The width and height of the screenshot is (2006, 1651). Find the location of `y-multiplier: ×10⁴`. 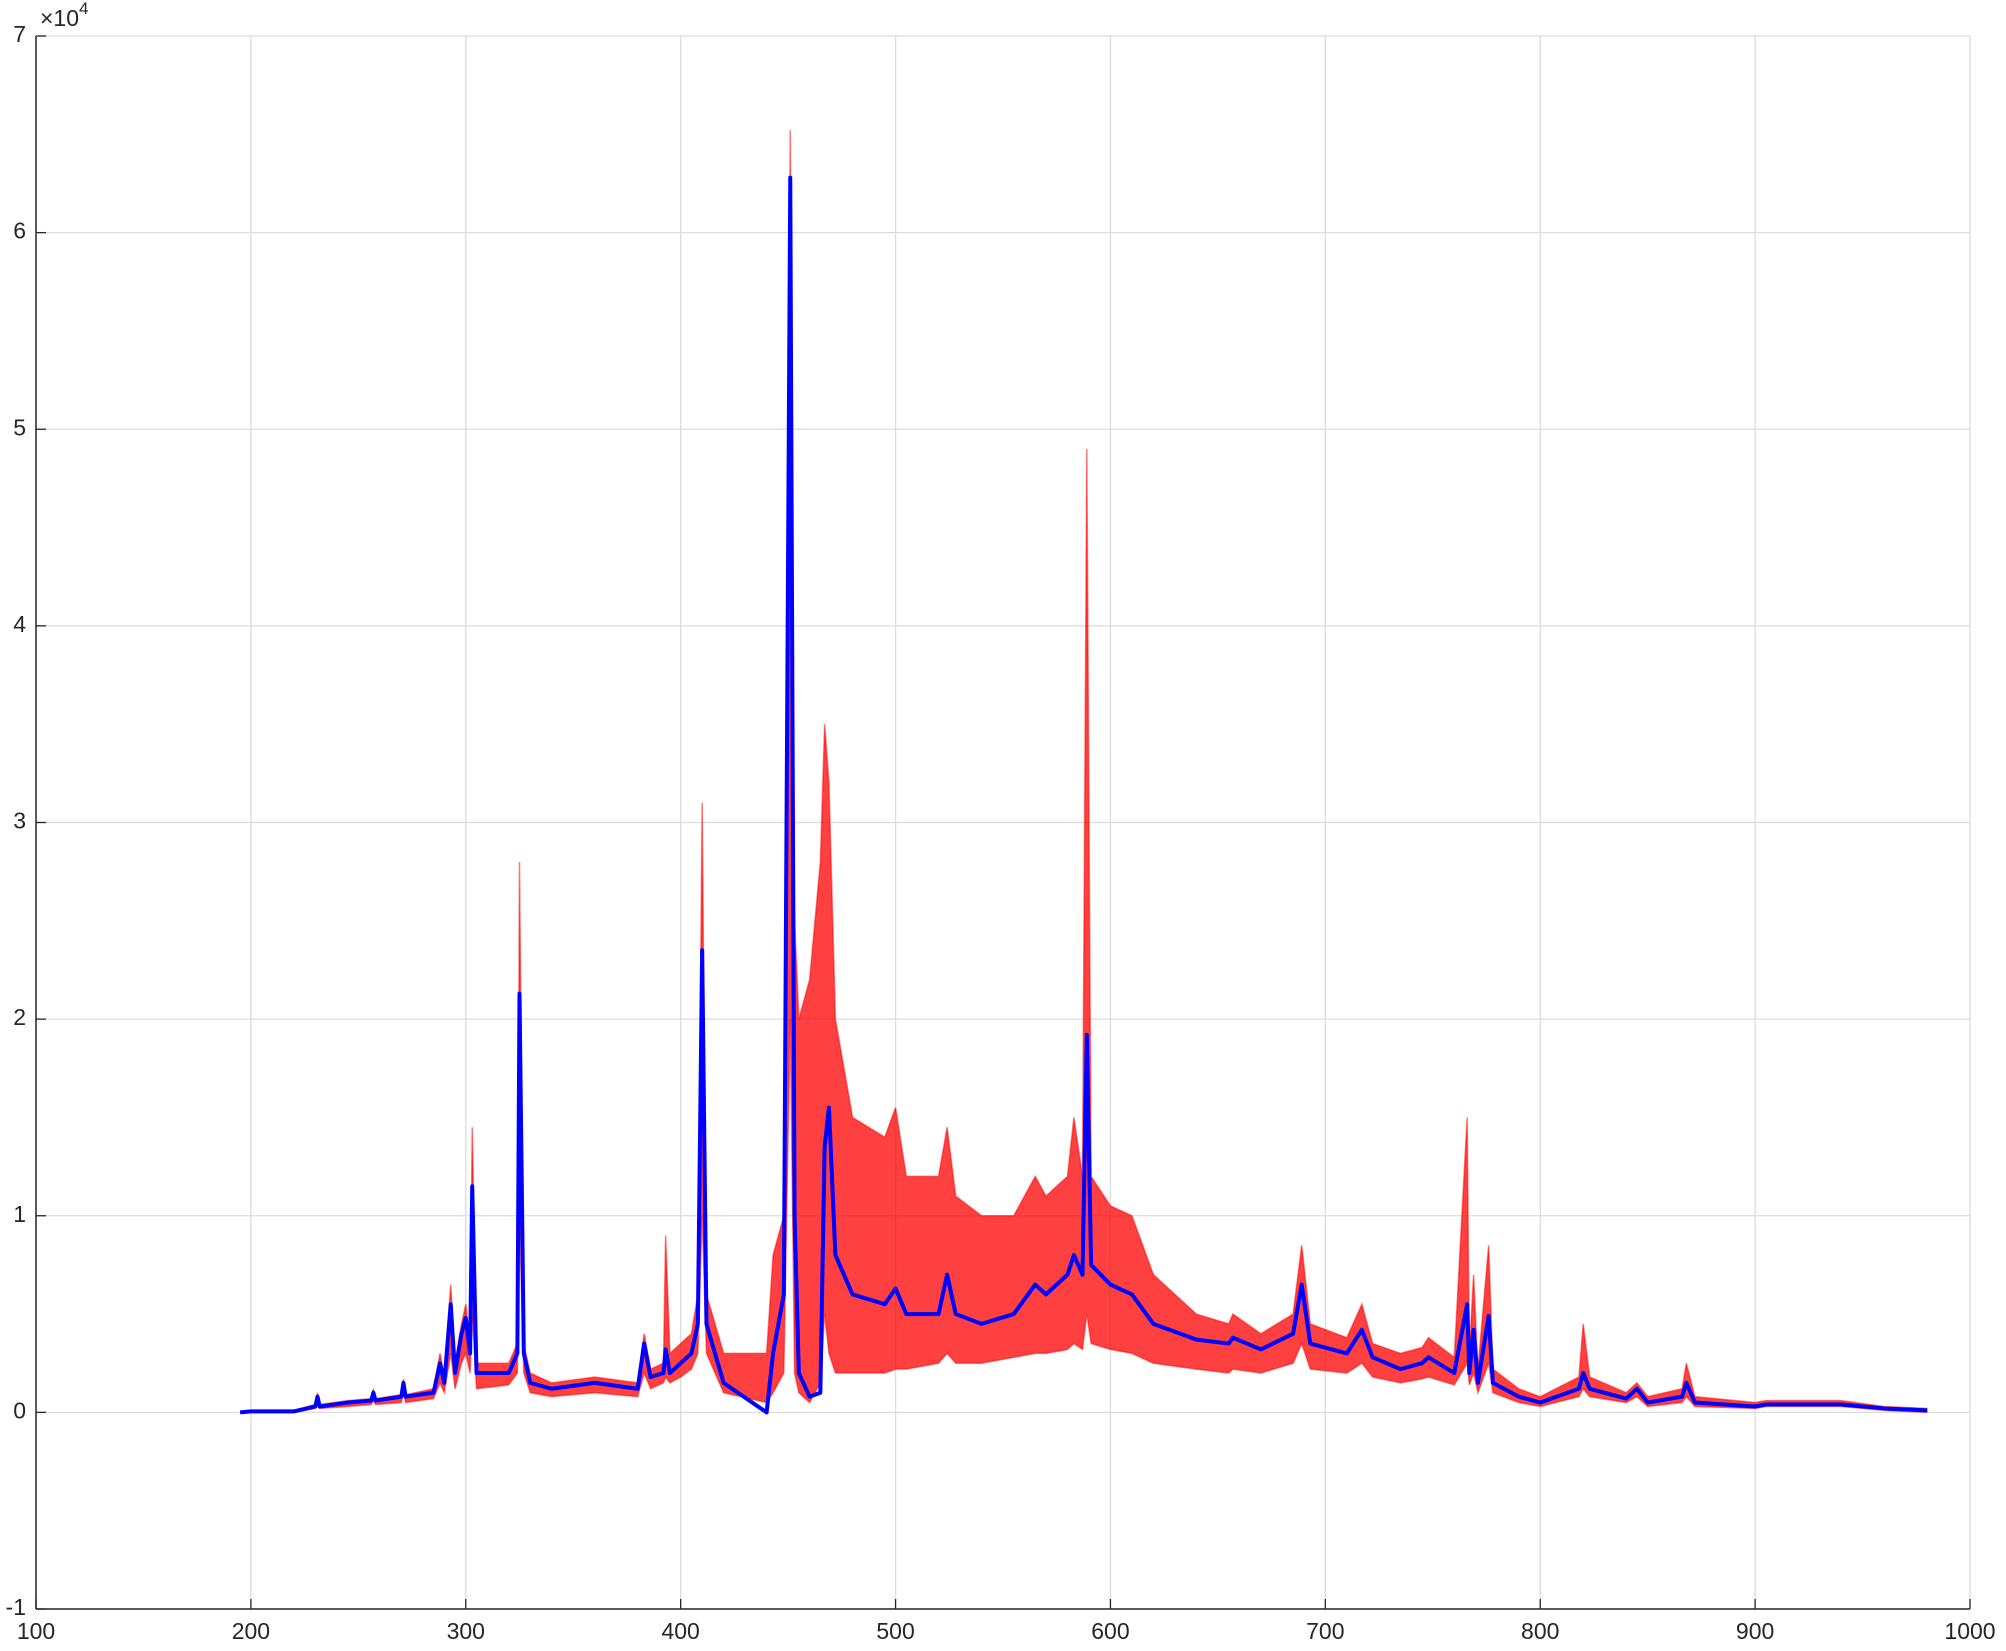

y-multiplier: ×10⁴ is located at coordinates (64, 15).